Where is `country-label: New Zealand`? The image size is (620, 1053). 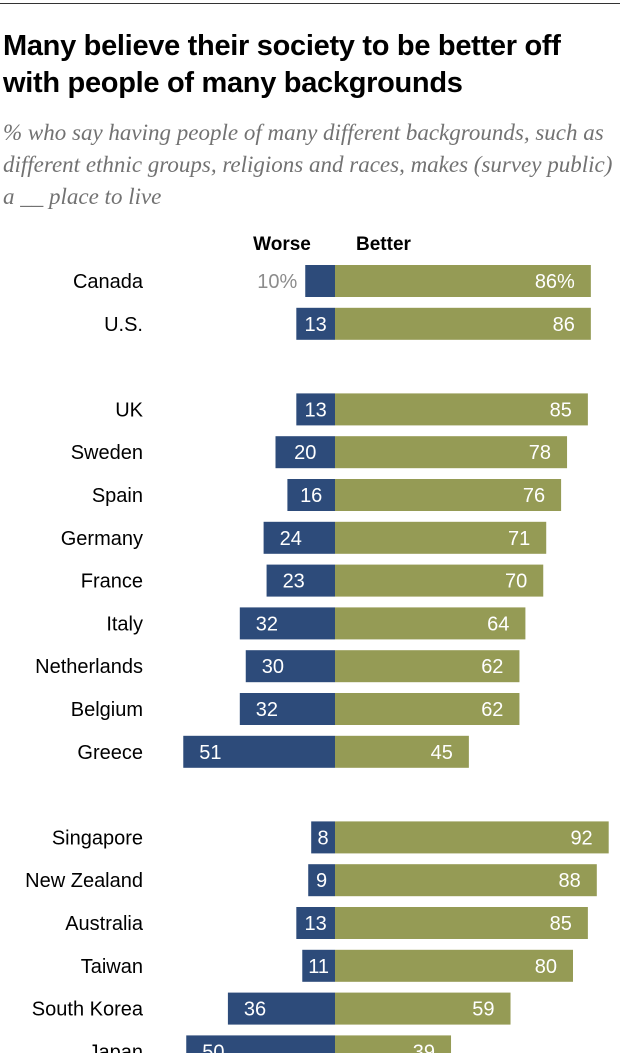 country-label: New Zealand is located at coordinates (84, 881).